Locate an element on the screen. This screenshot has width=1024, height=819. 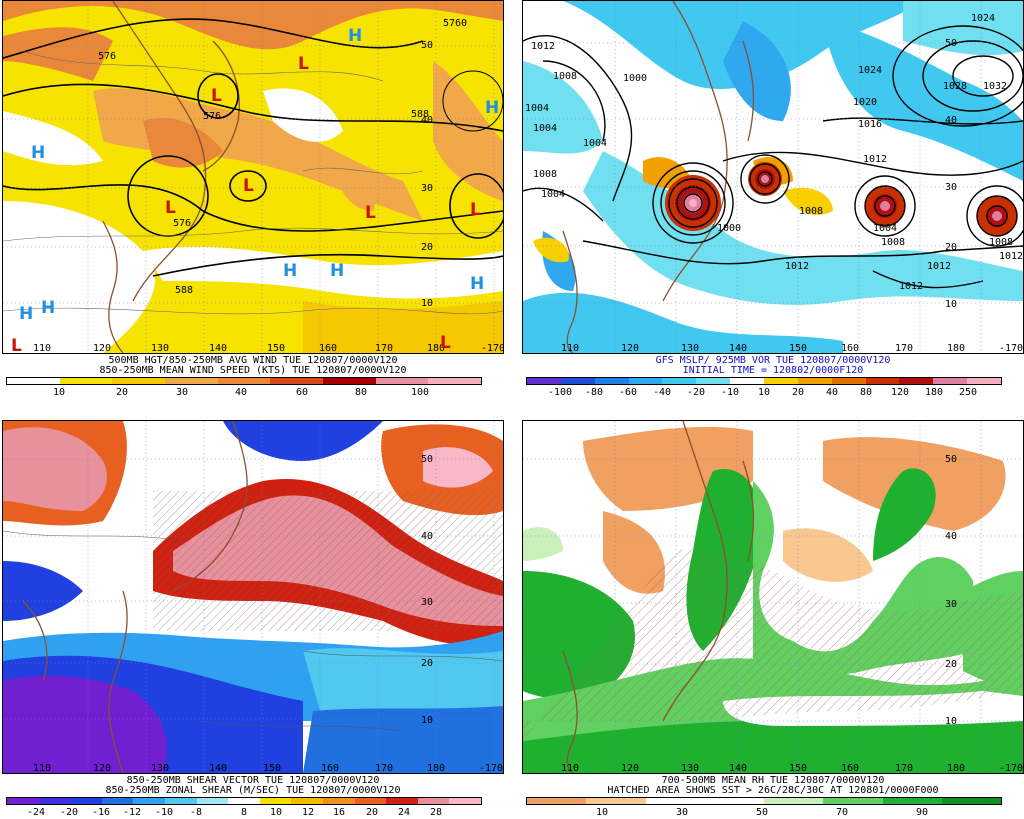
contour-label: 1004 is located at coordinates (885, 228).